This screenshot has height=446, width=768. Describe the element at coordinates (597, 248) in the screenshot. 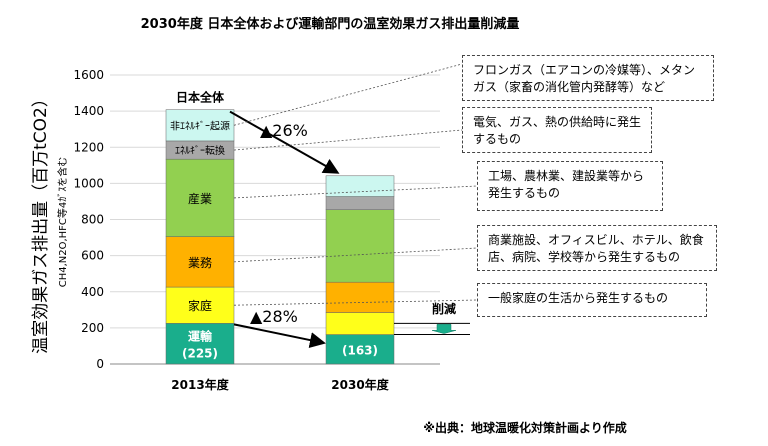

I see `callout-business: 商業施設、オフィスビル、ホテル、飲食店、病院、学校等から発生するもの` at that location.